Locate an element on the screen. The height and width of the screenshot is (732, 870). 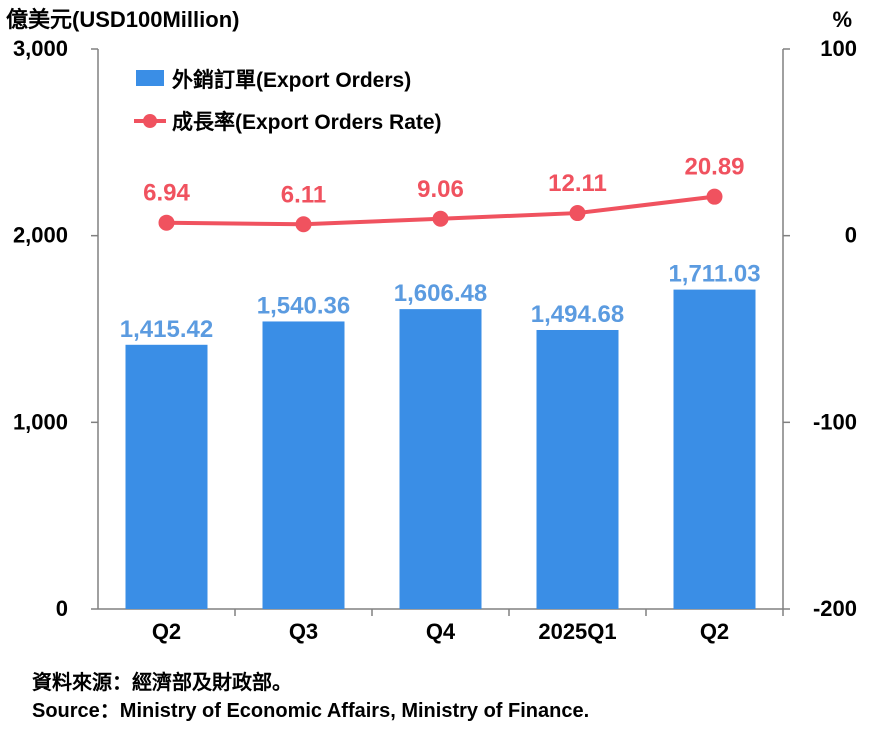
x-tick-label: 2025Q1 is located at coordinates (577, 631).